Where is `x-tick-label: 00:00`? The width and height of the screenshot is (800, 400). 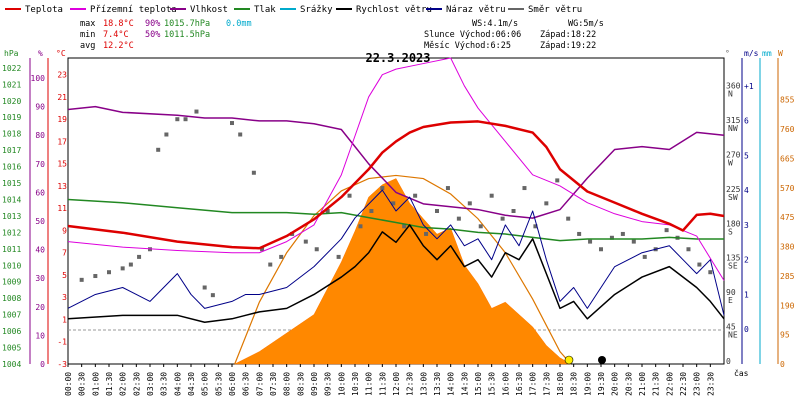 x-tick-label: 00:00 is located at coordinates (68, 384).